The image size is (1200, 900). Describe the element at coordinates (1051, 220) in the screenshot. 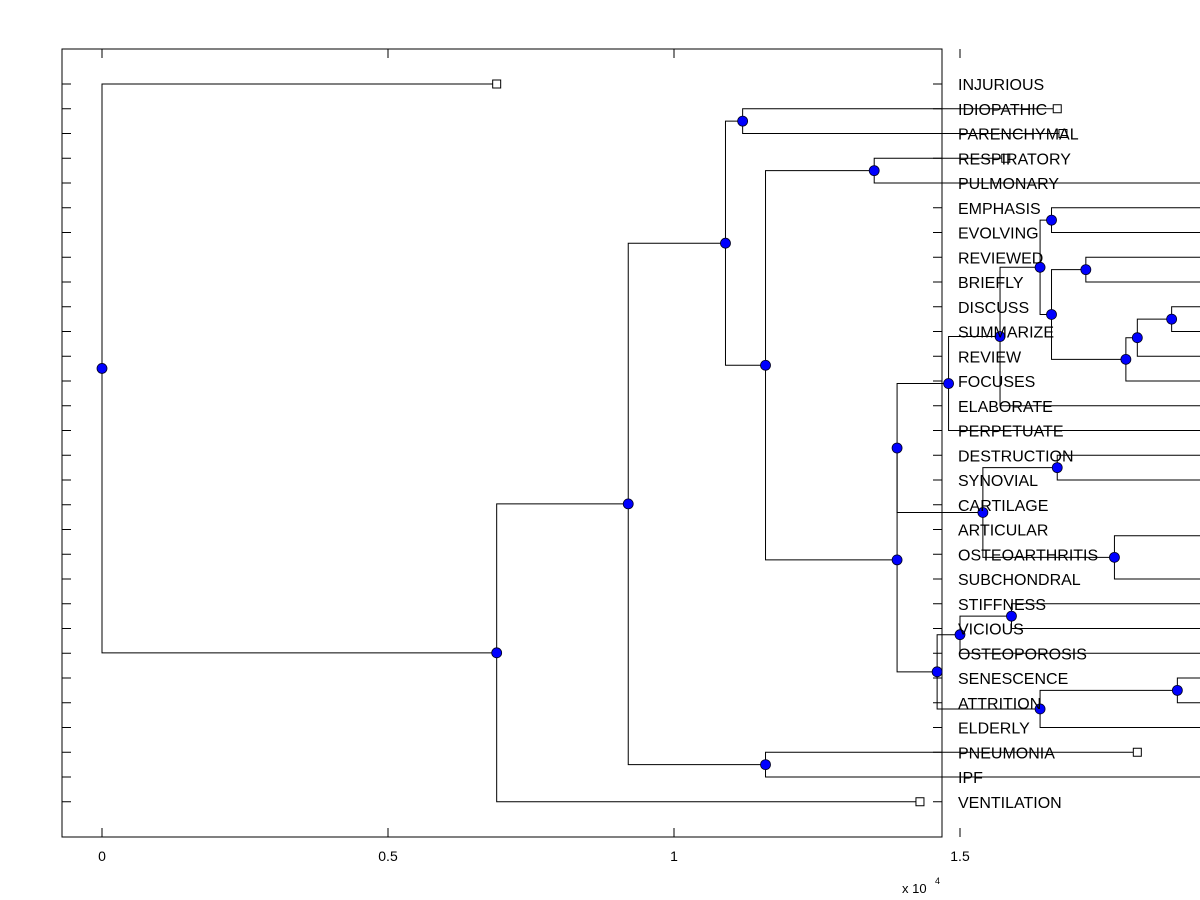

I see `node-marker-n3` at that location.